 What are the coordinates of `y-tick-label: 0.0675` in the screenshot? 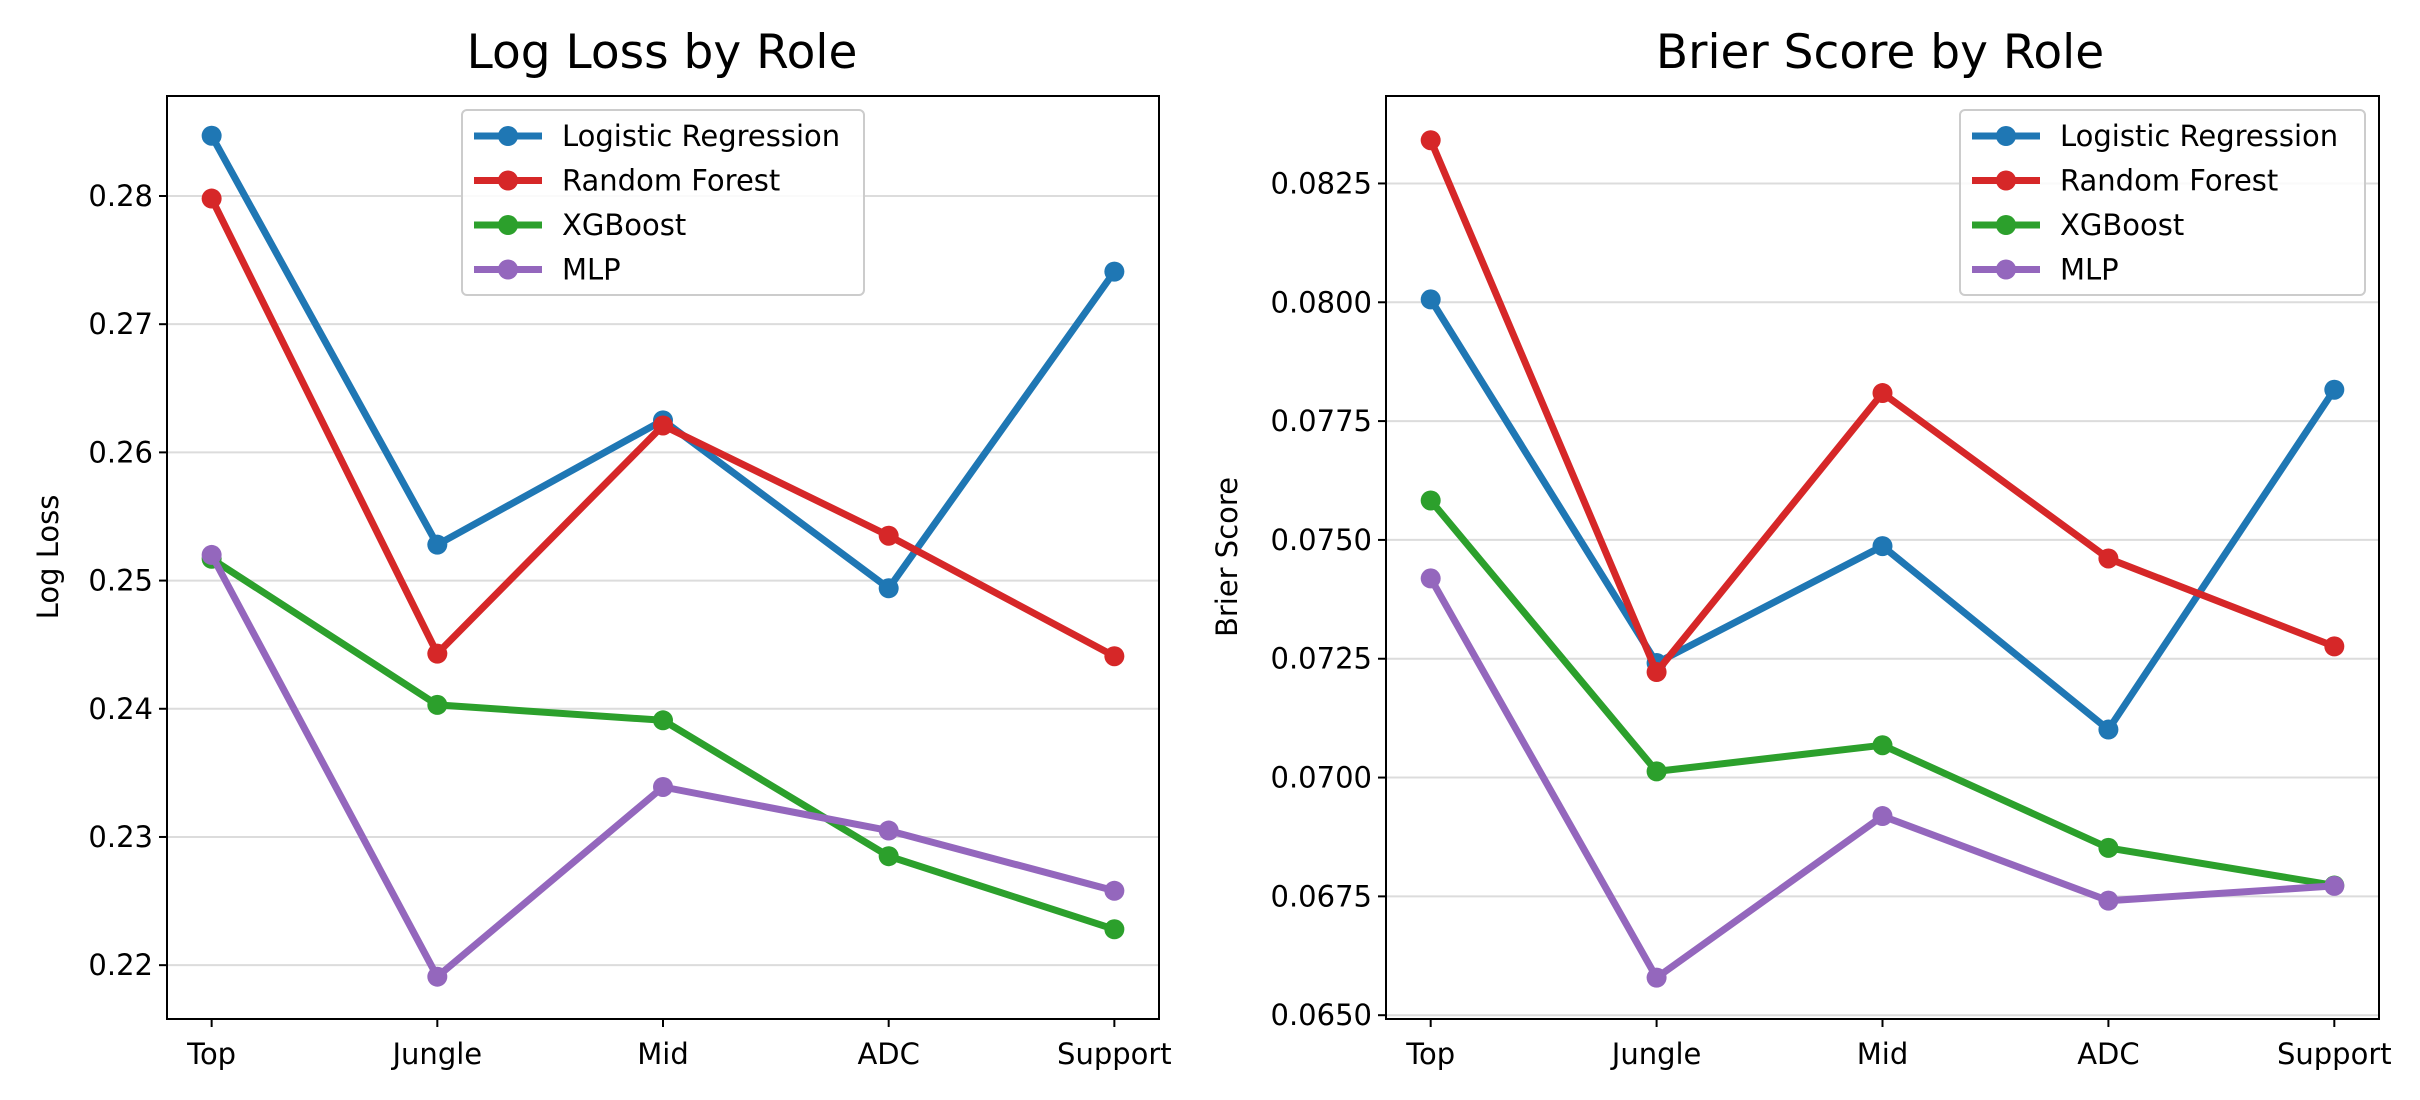 It's located at (1321, 896).